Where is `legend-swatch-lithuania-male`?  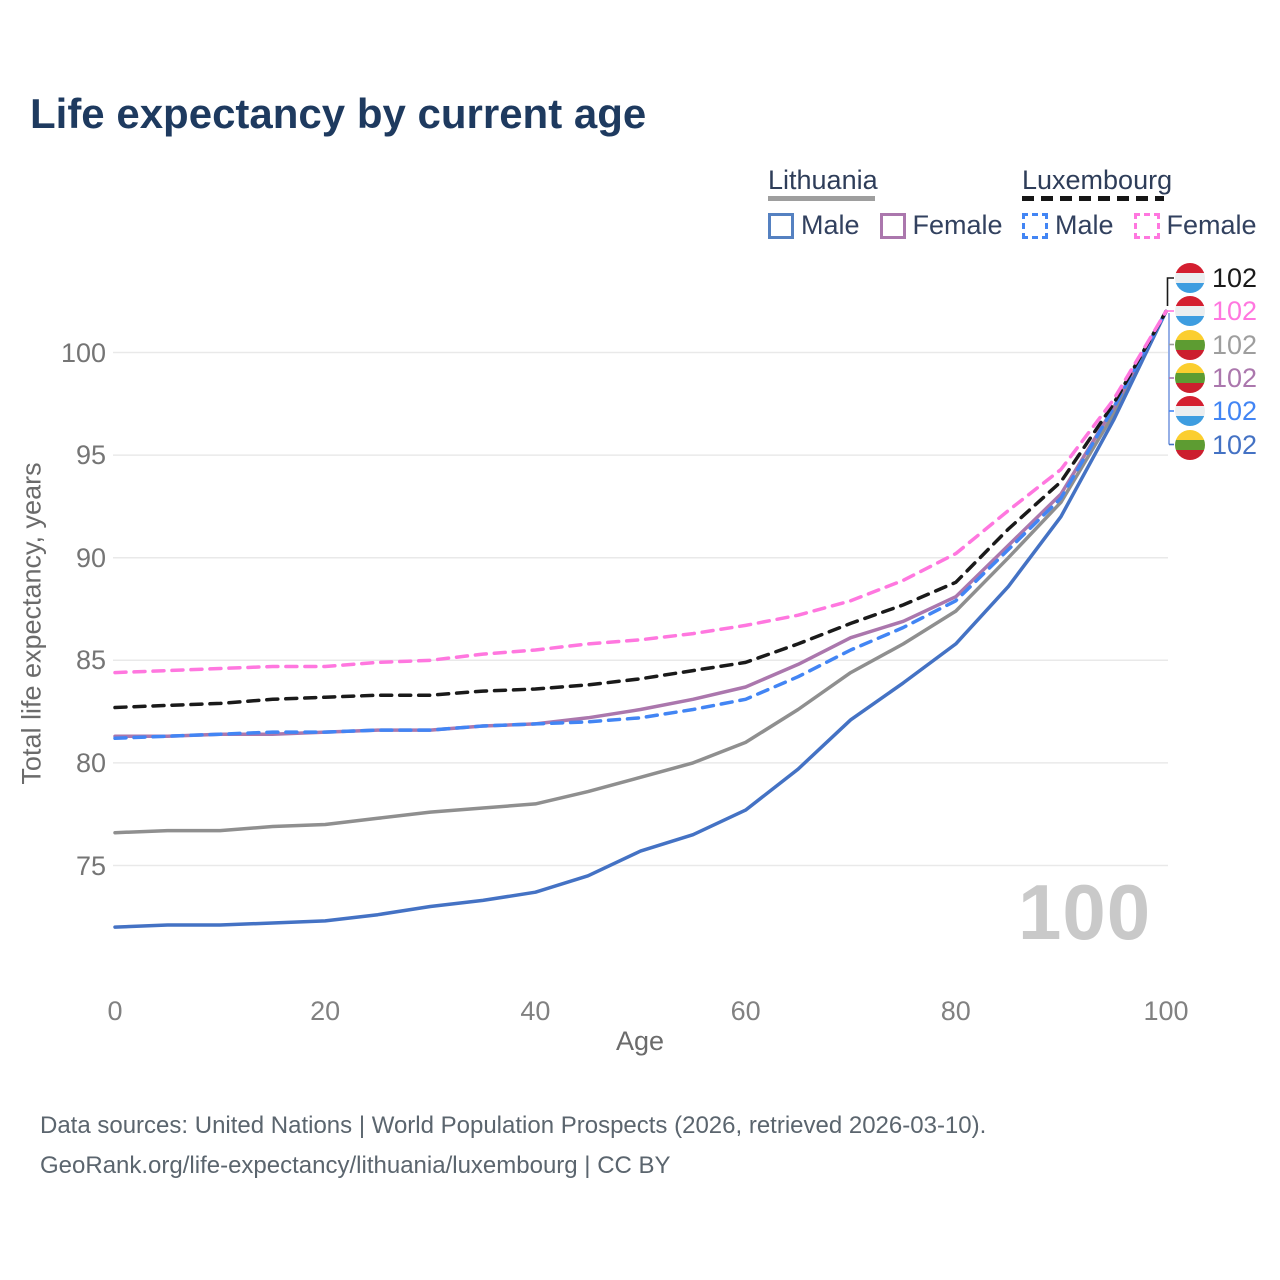
legend-swatch-lithuania-male is located at coordinates (781, 225).